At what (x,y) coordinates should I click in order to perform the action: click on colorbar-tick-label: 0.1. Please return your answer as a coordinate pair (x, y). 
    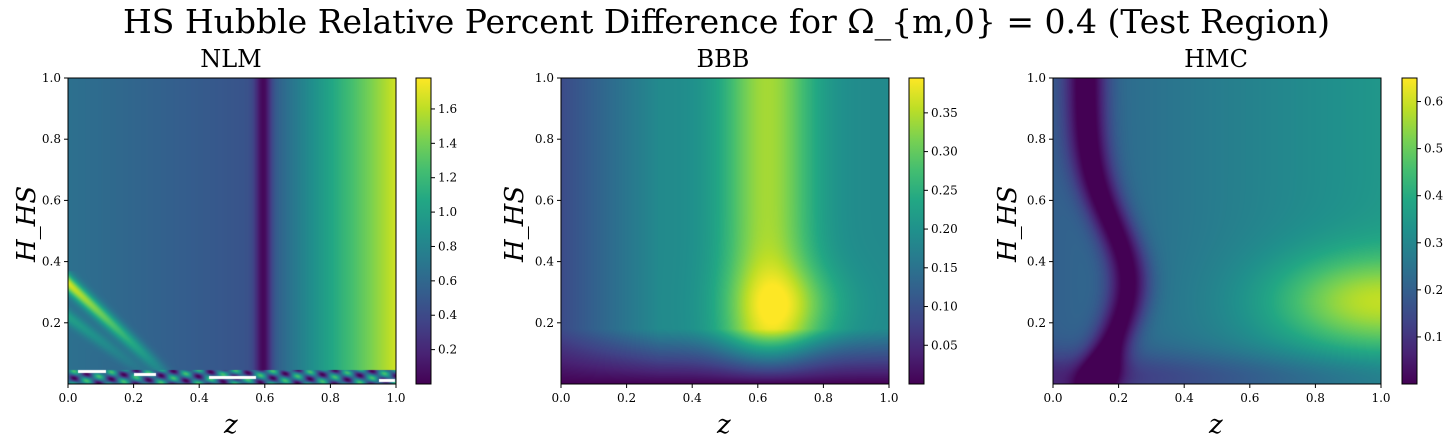
    Looking at the image, I should click on (1433, 337).